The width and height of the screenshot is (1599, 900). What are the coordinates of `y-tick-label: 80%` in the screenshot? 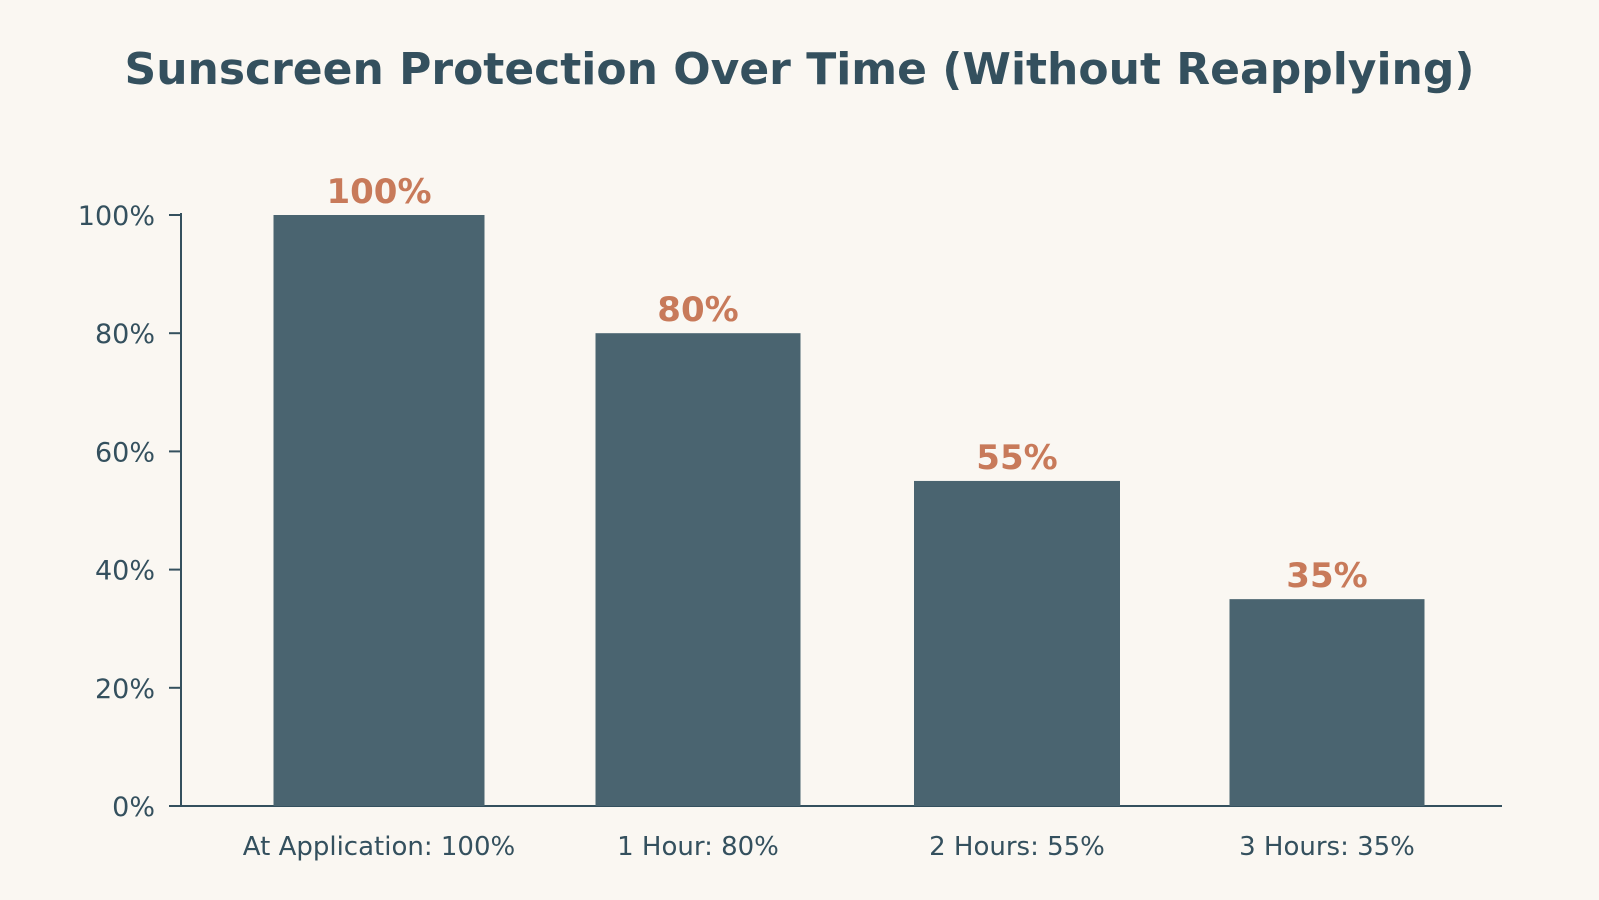 It's located at (125, 334).